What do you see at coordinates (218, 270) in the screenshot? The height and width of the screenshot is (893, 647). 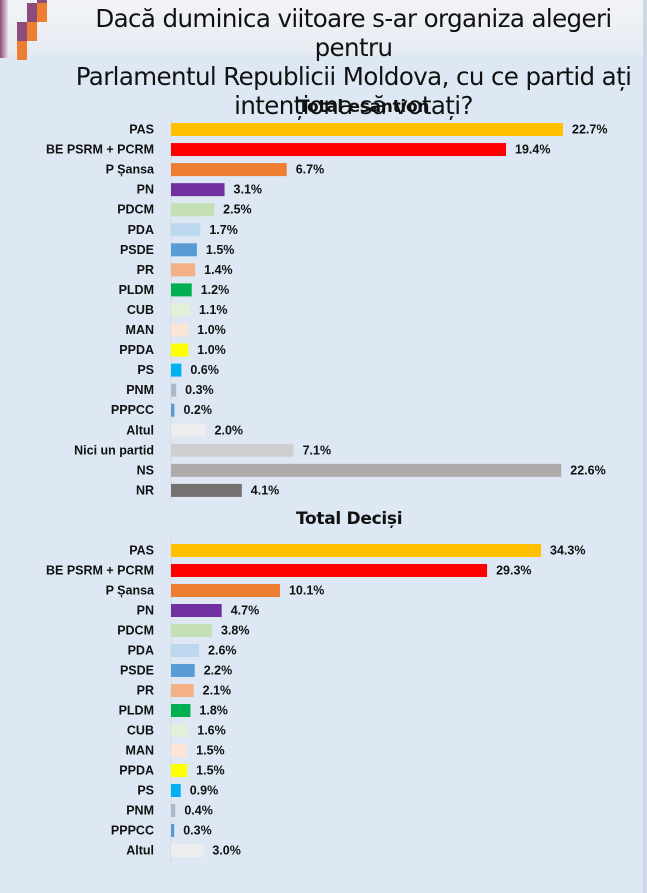 I see `data-label-pr: 1.4%` at bounding box center [218, 270].